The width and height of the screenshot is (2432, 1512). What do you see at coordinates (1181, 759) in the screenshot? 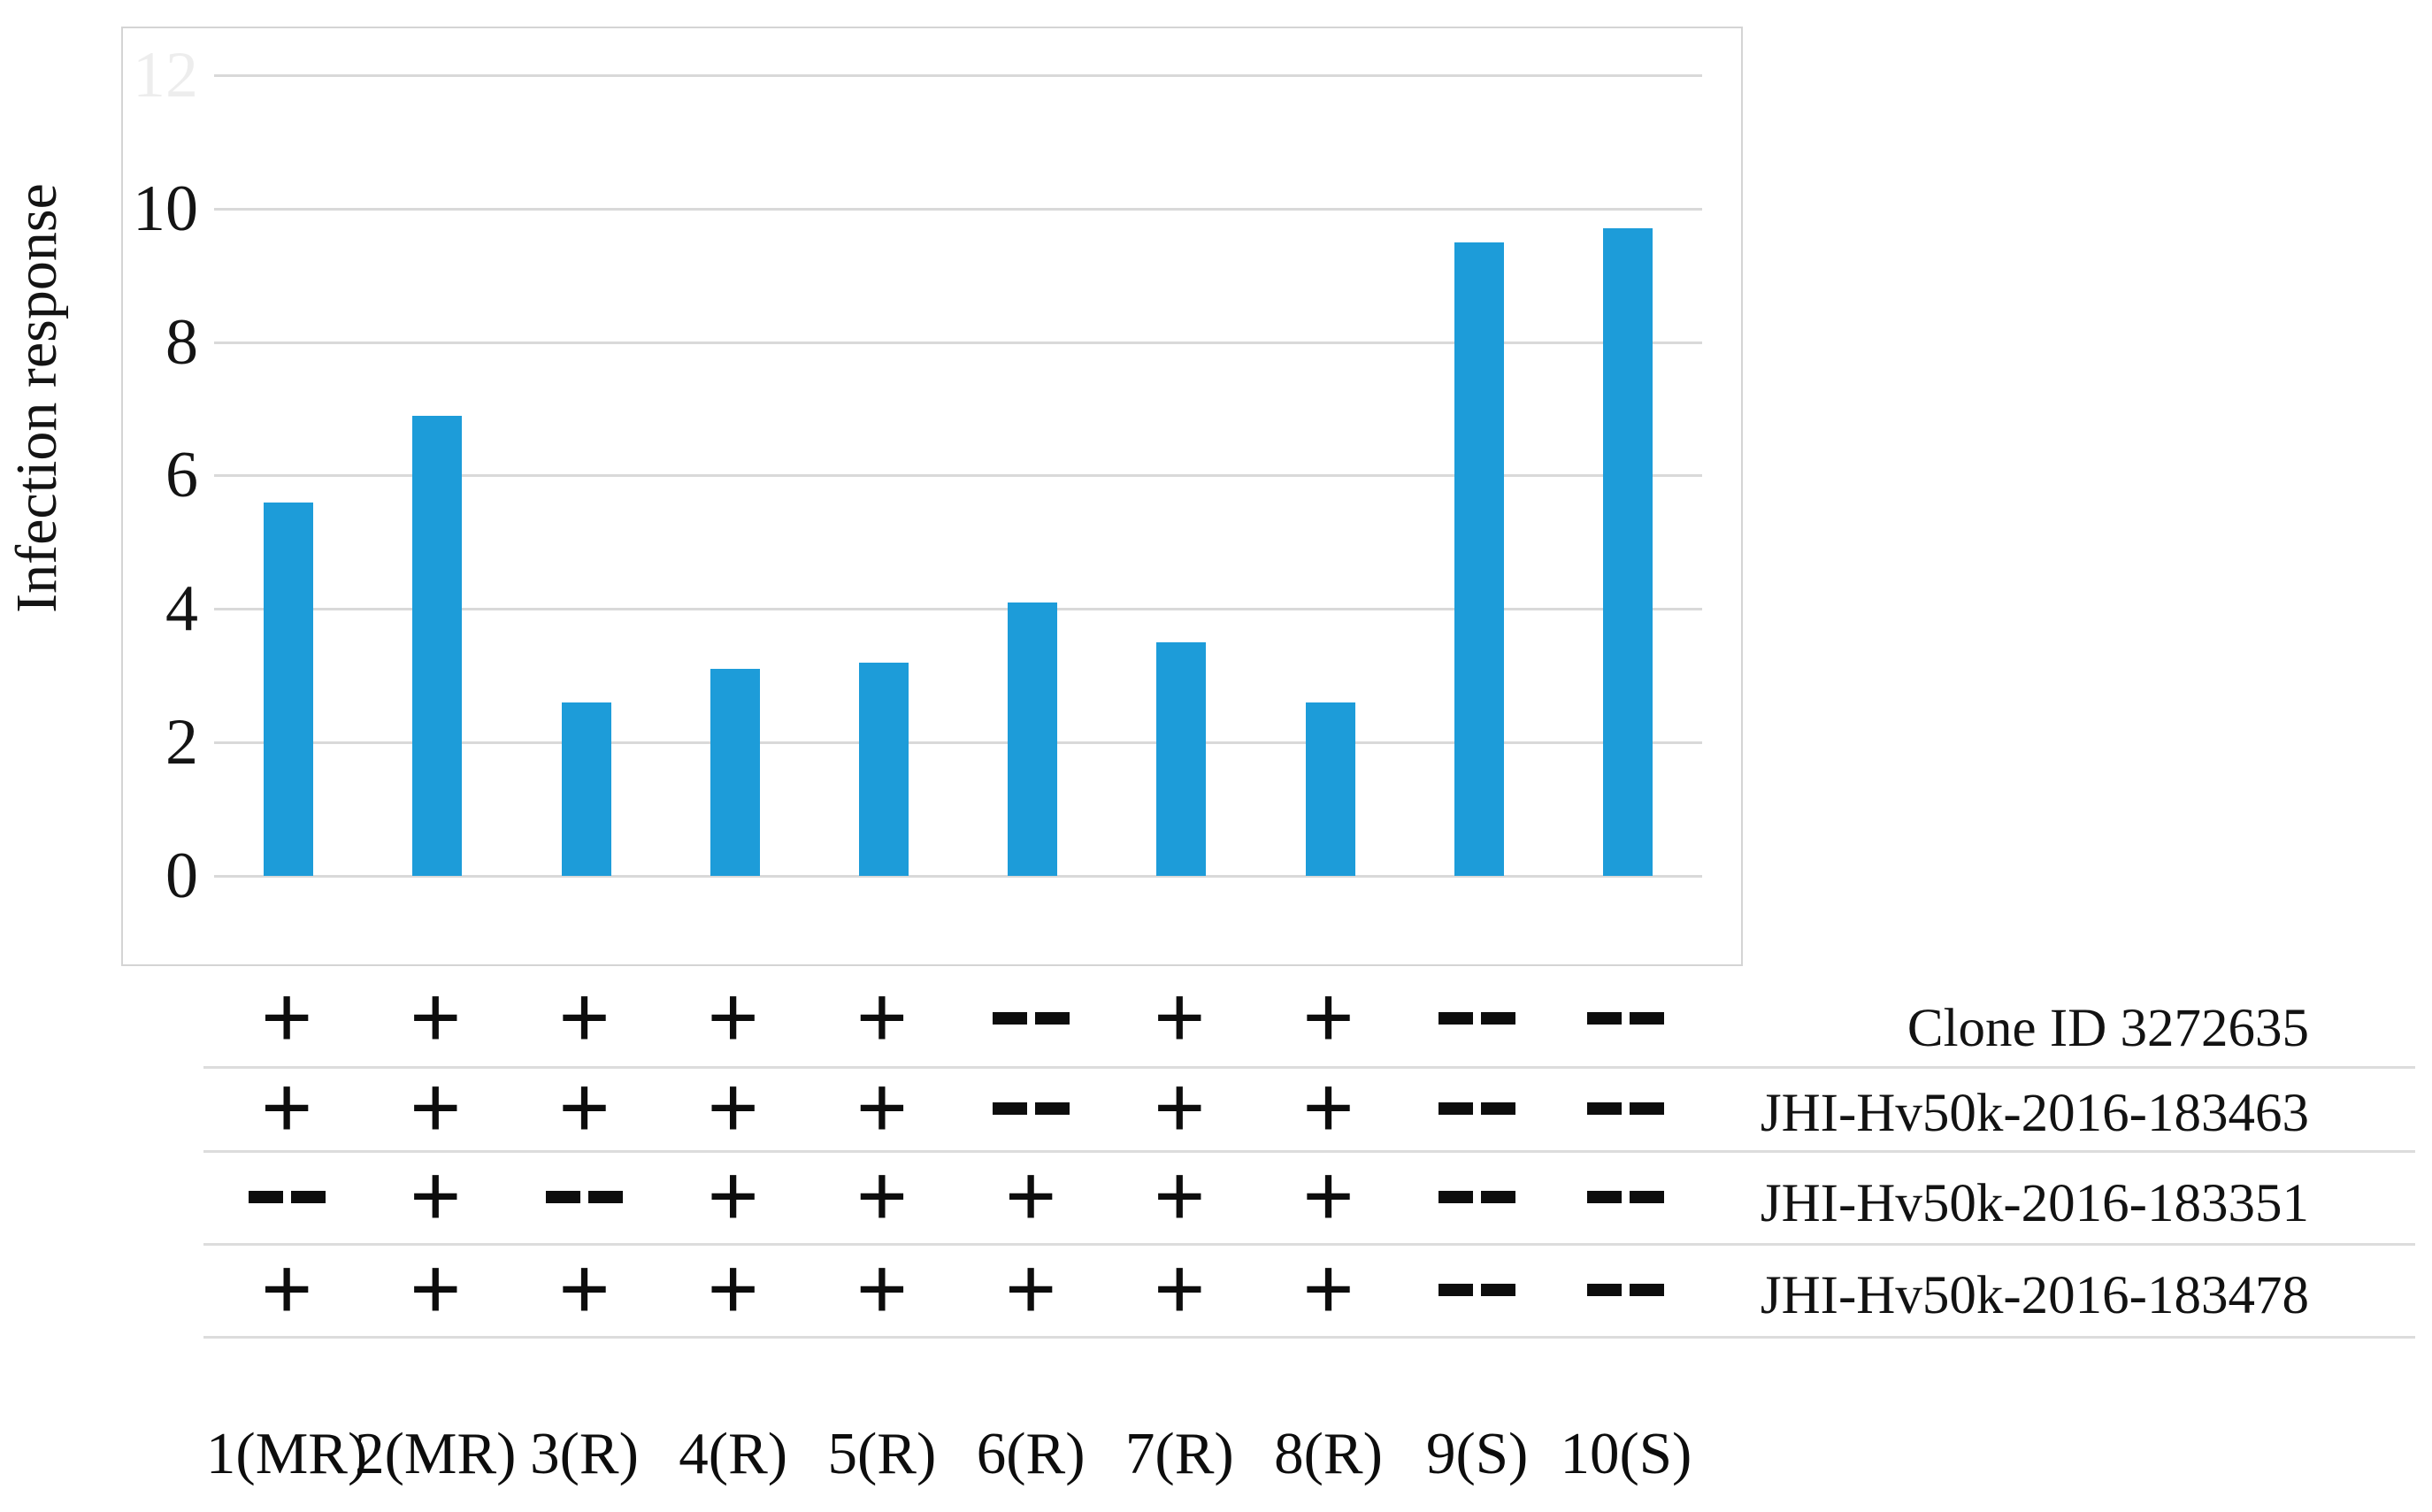
I see `bar-7(R)` at bounding box center [1181, 759].